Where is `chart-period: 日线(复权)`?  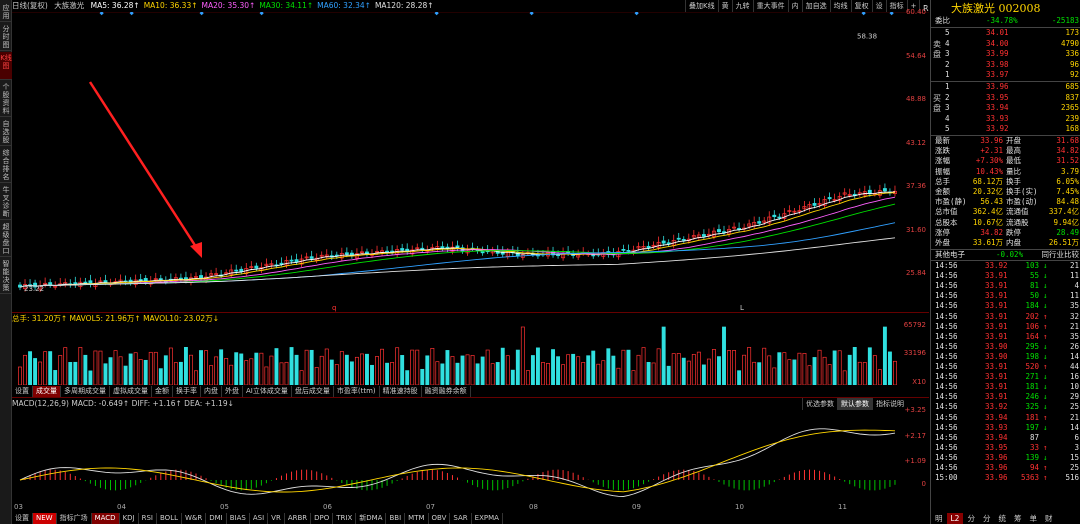
chart-period: 日线(复权) is located at coordinates (30, 5).